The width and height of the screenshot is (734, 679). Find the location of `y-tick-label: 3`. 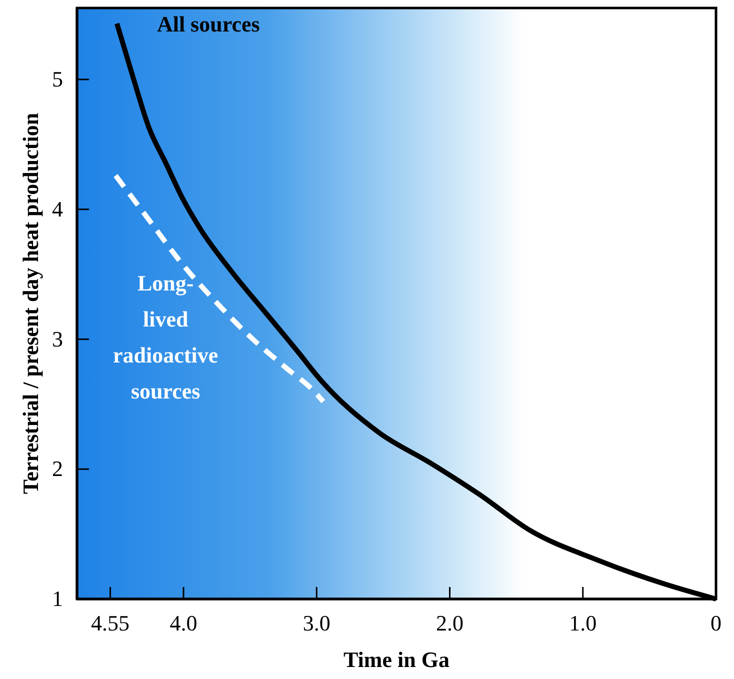

y-tick-label: 3 is located at coordinates (57, 339).